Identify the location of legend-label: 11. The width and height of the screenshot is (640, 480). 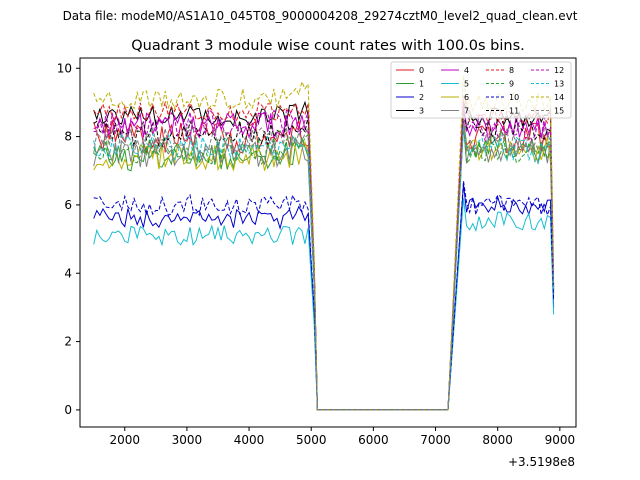
(514, 111).